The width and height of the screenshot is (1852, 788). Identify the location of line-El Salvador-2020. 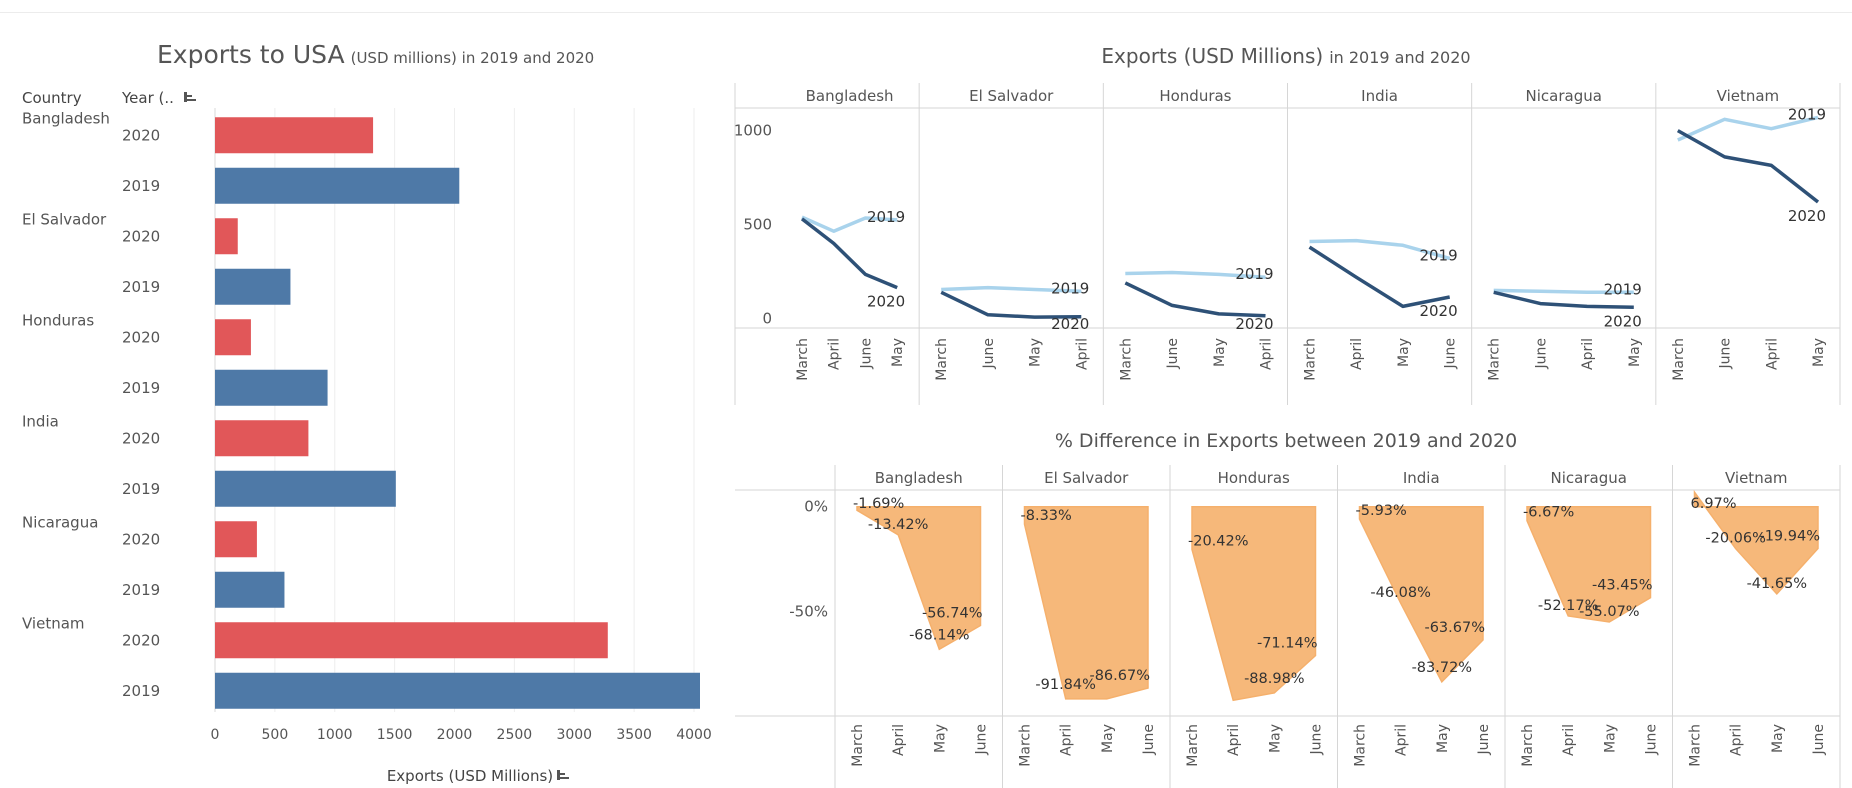
(1011, 304).